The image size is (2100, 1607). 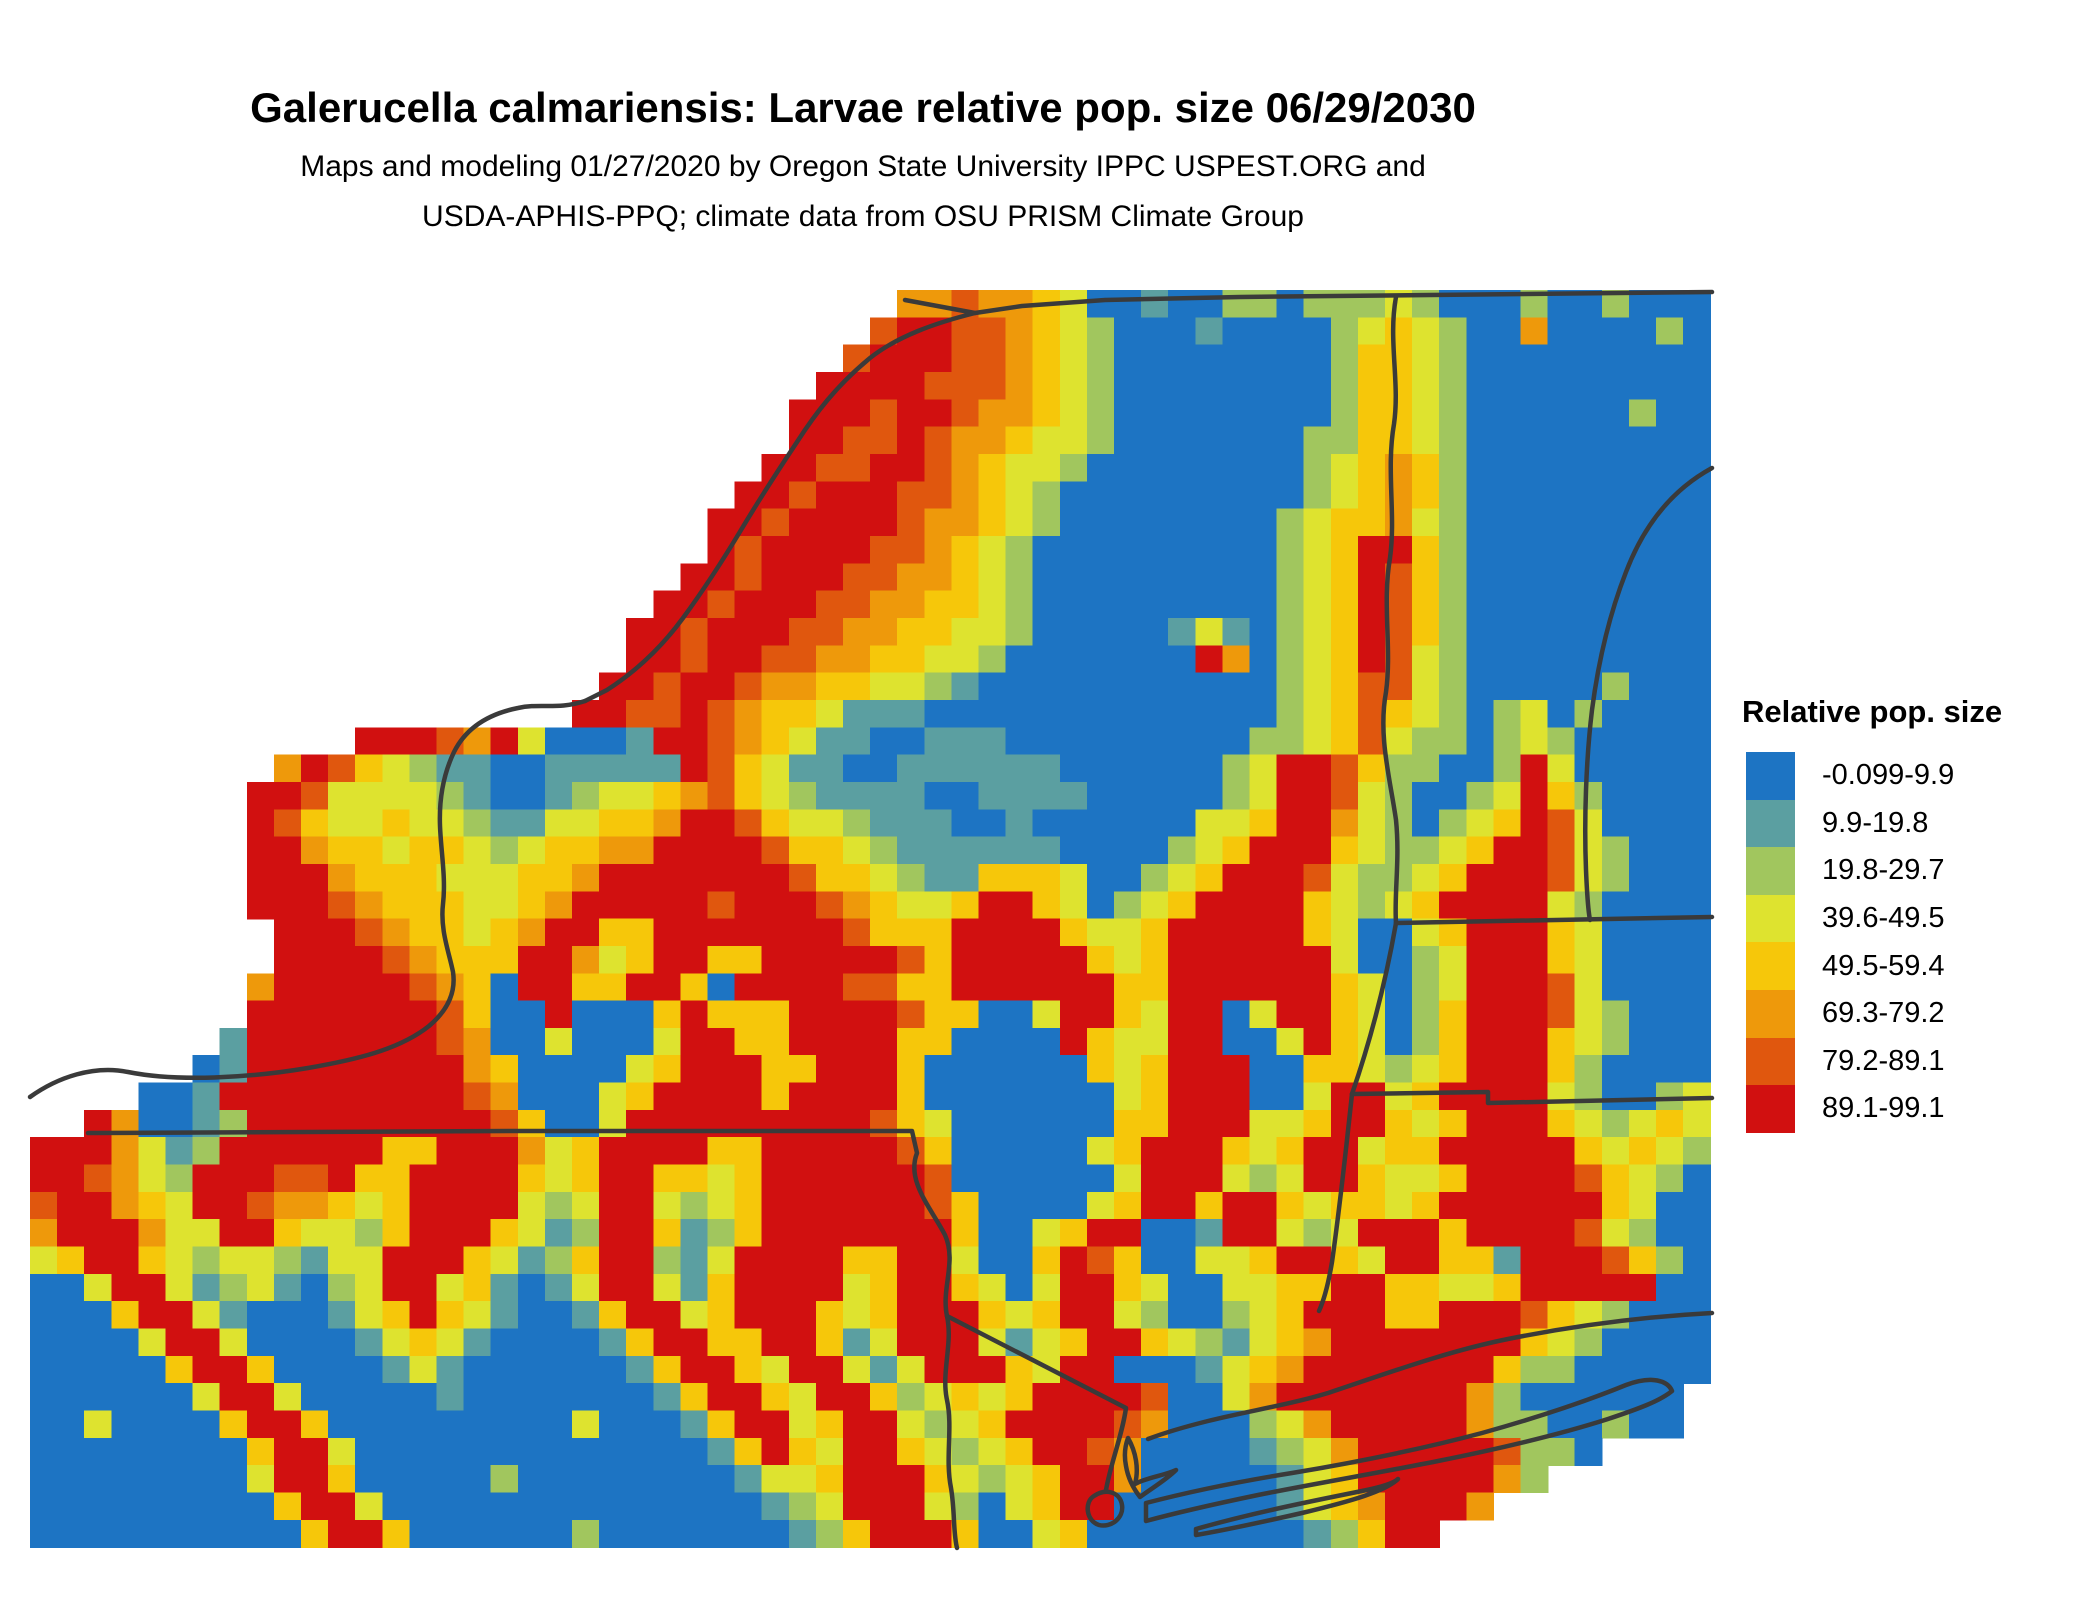 I want to click on ny-vt-border, so click(x=1390, y=610).